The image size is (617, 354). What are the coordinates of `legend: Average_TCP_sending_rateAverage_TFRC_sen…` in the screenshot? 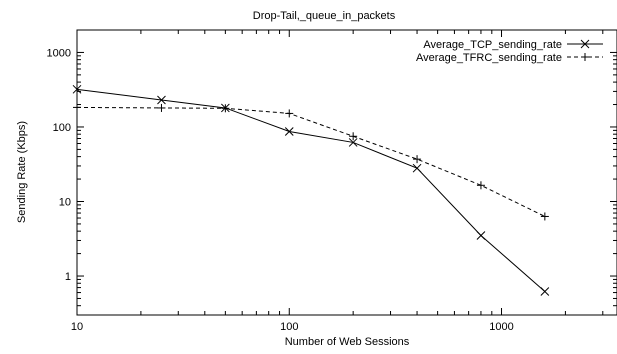 It's located at (509, 51).